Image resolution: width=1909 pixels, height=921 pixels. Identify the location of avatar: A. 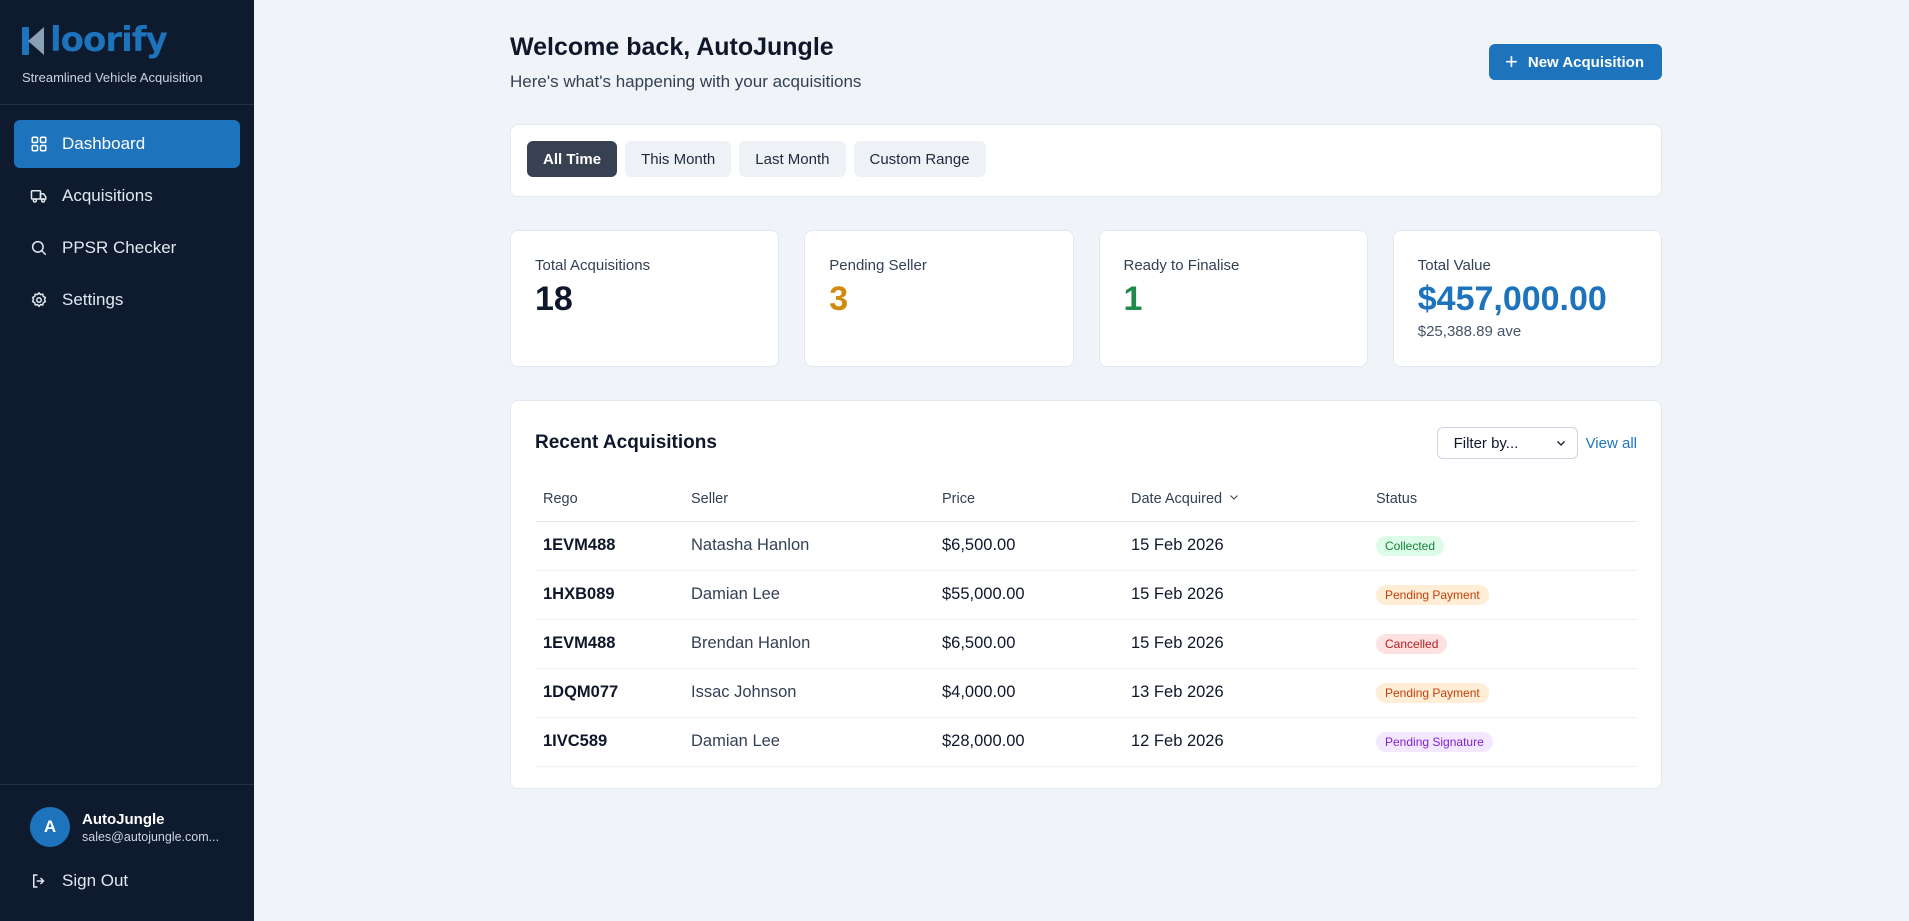
(50, 827).